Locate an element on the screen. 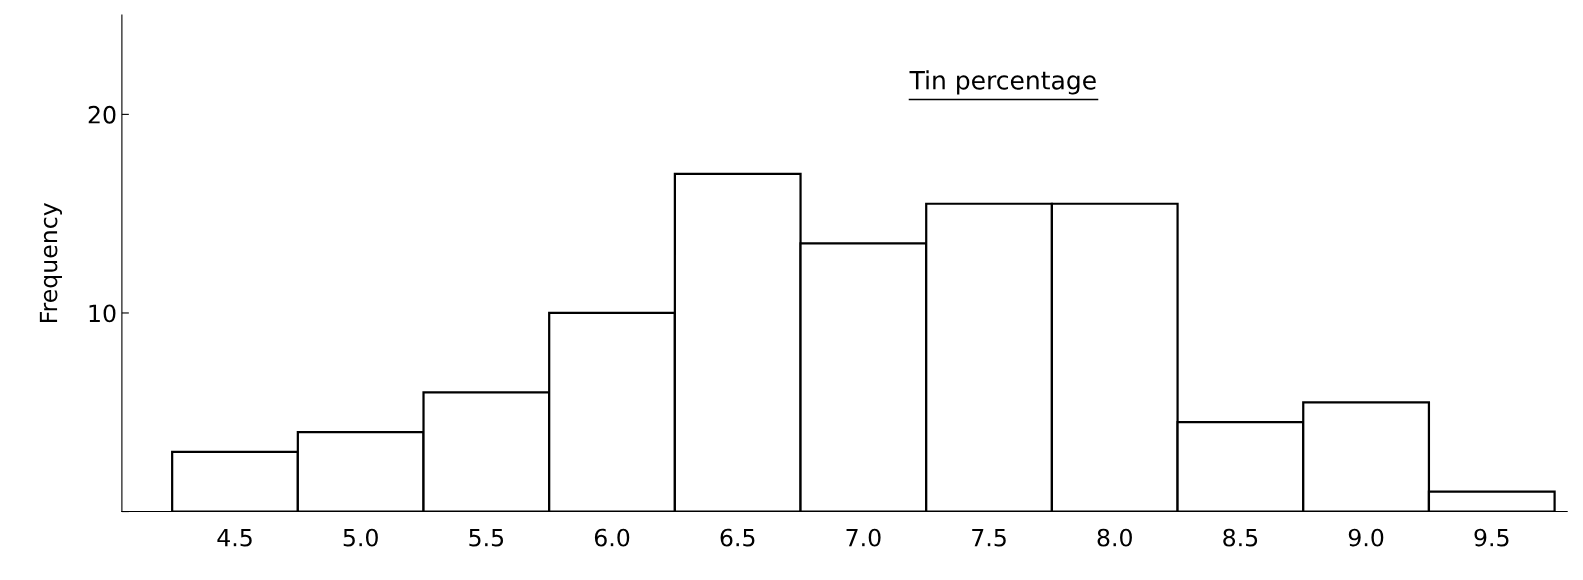 This screenshot has width=1583, height=580. x-tick-label: 6.0 is located at coordinates (612, 537).